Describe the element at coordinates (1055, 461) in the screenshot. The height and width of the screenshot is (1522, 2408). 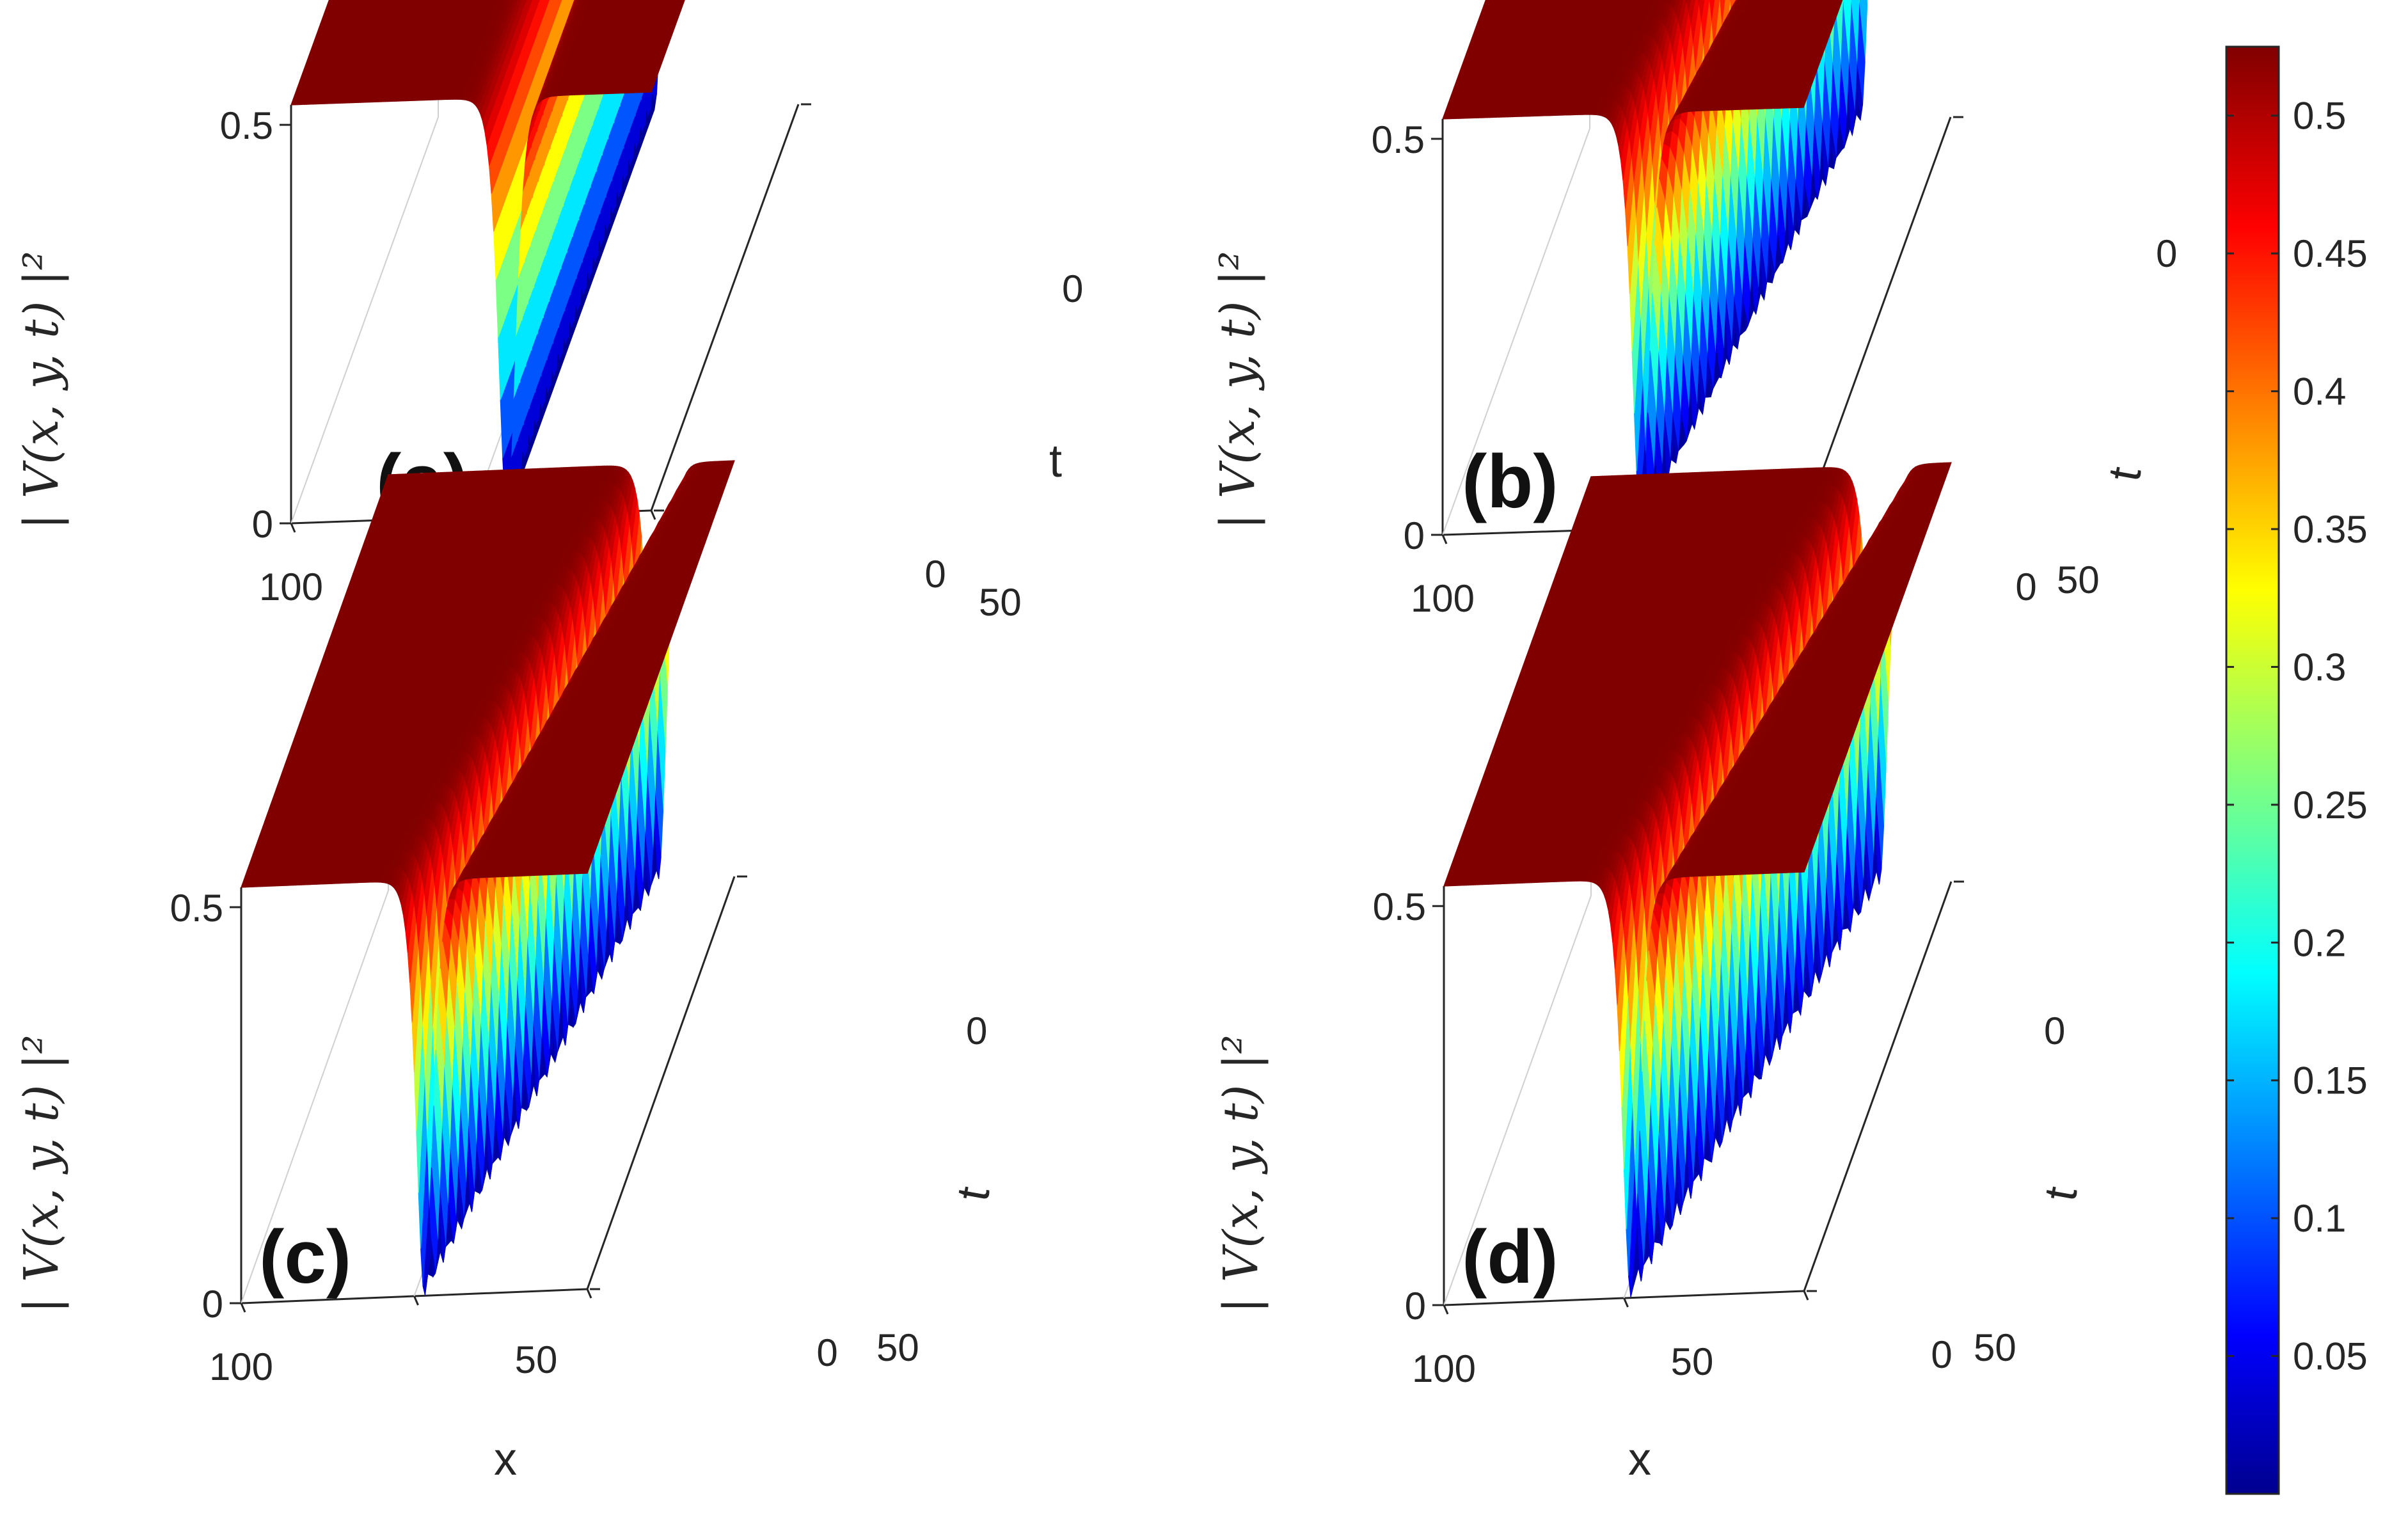
I see `t-axis-label: t` at that location.